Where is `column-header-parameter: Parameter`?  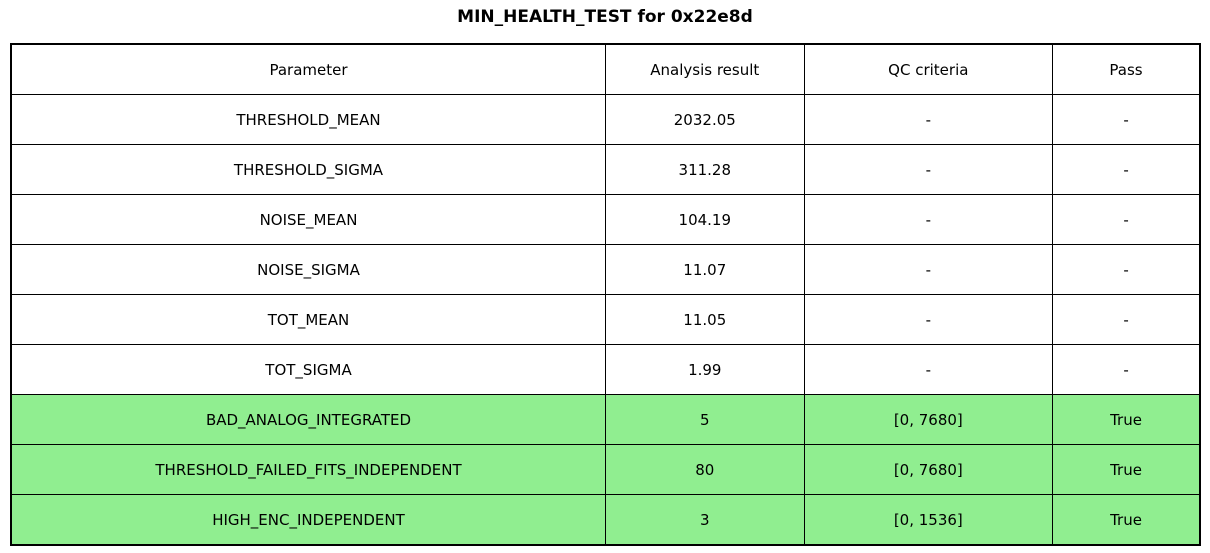
column-header-parameter: Parameter is located at coordinates (308, 69).